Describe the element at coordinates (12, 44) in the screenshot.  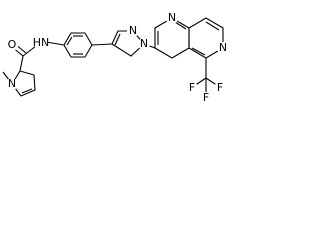
I see `atom: O` at that location.